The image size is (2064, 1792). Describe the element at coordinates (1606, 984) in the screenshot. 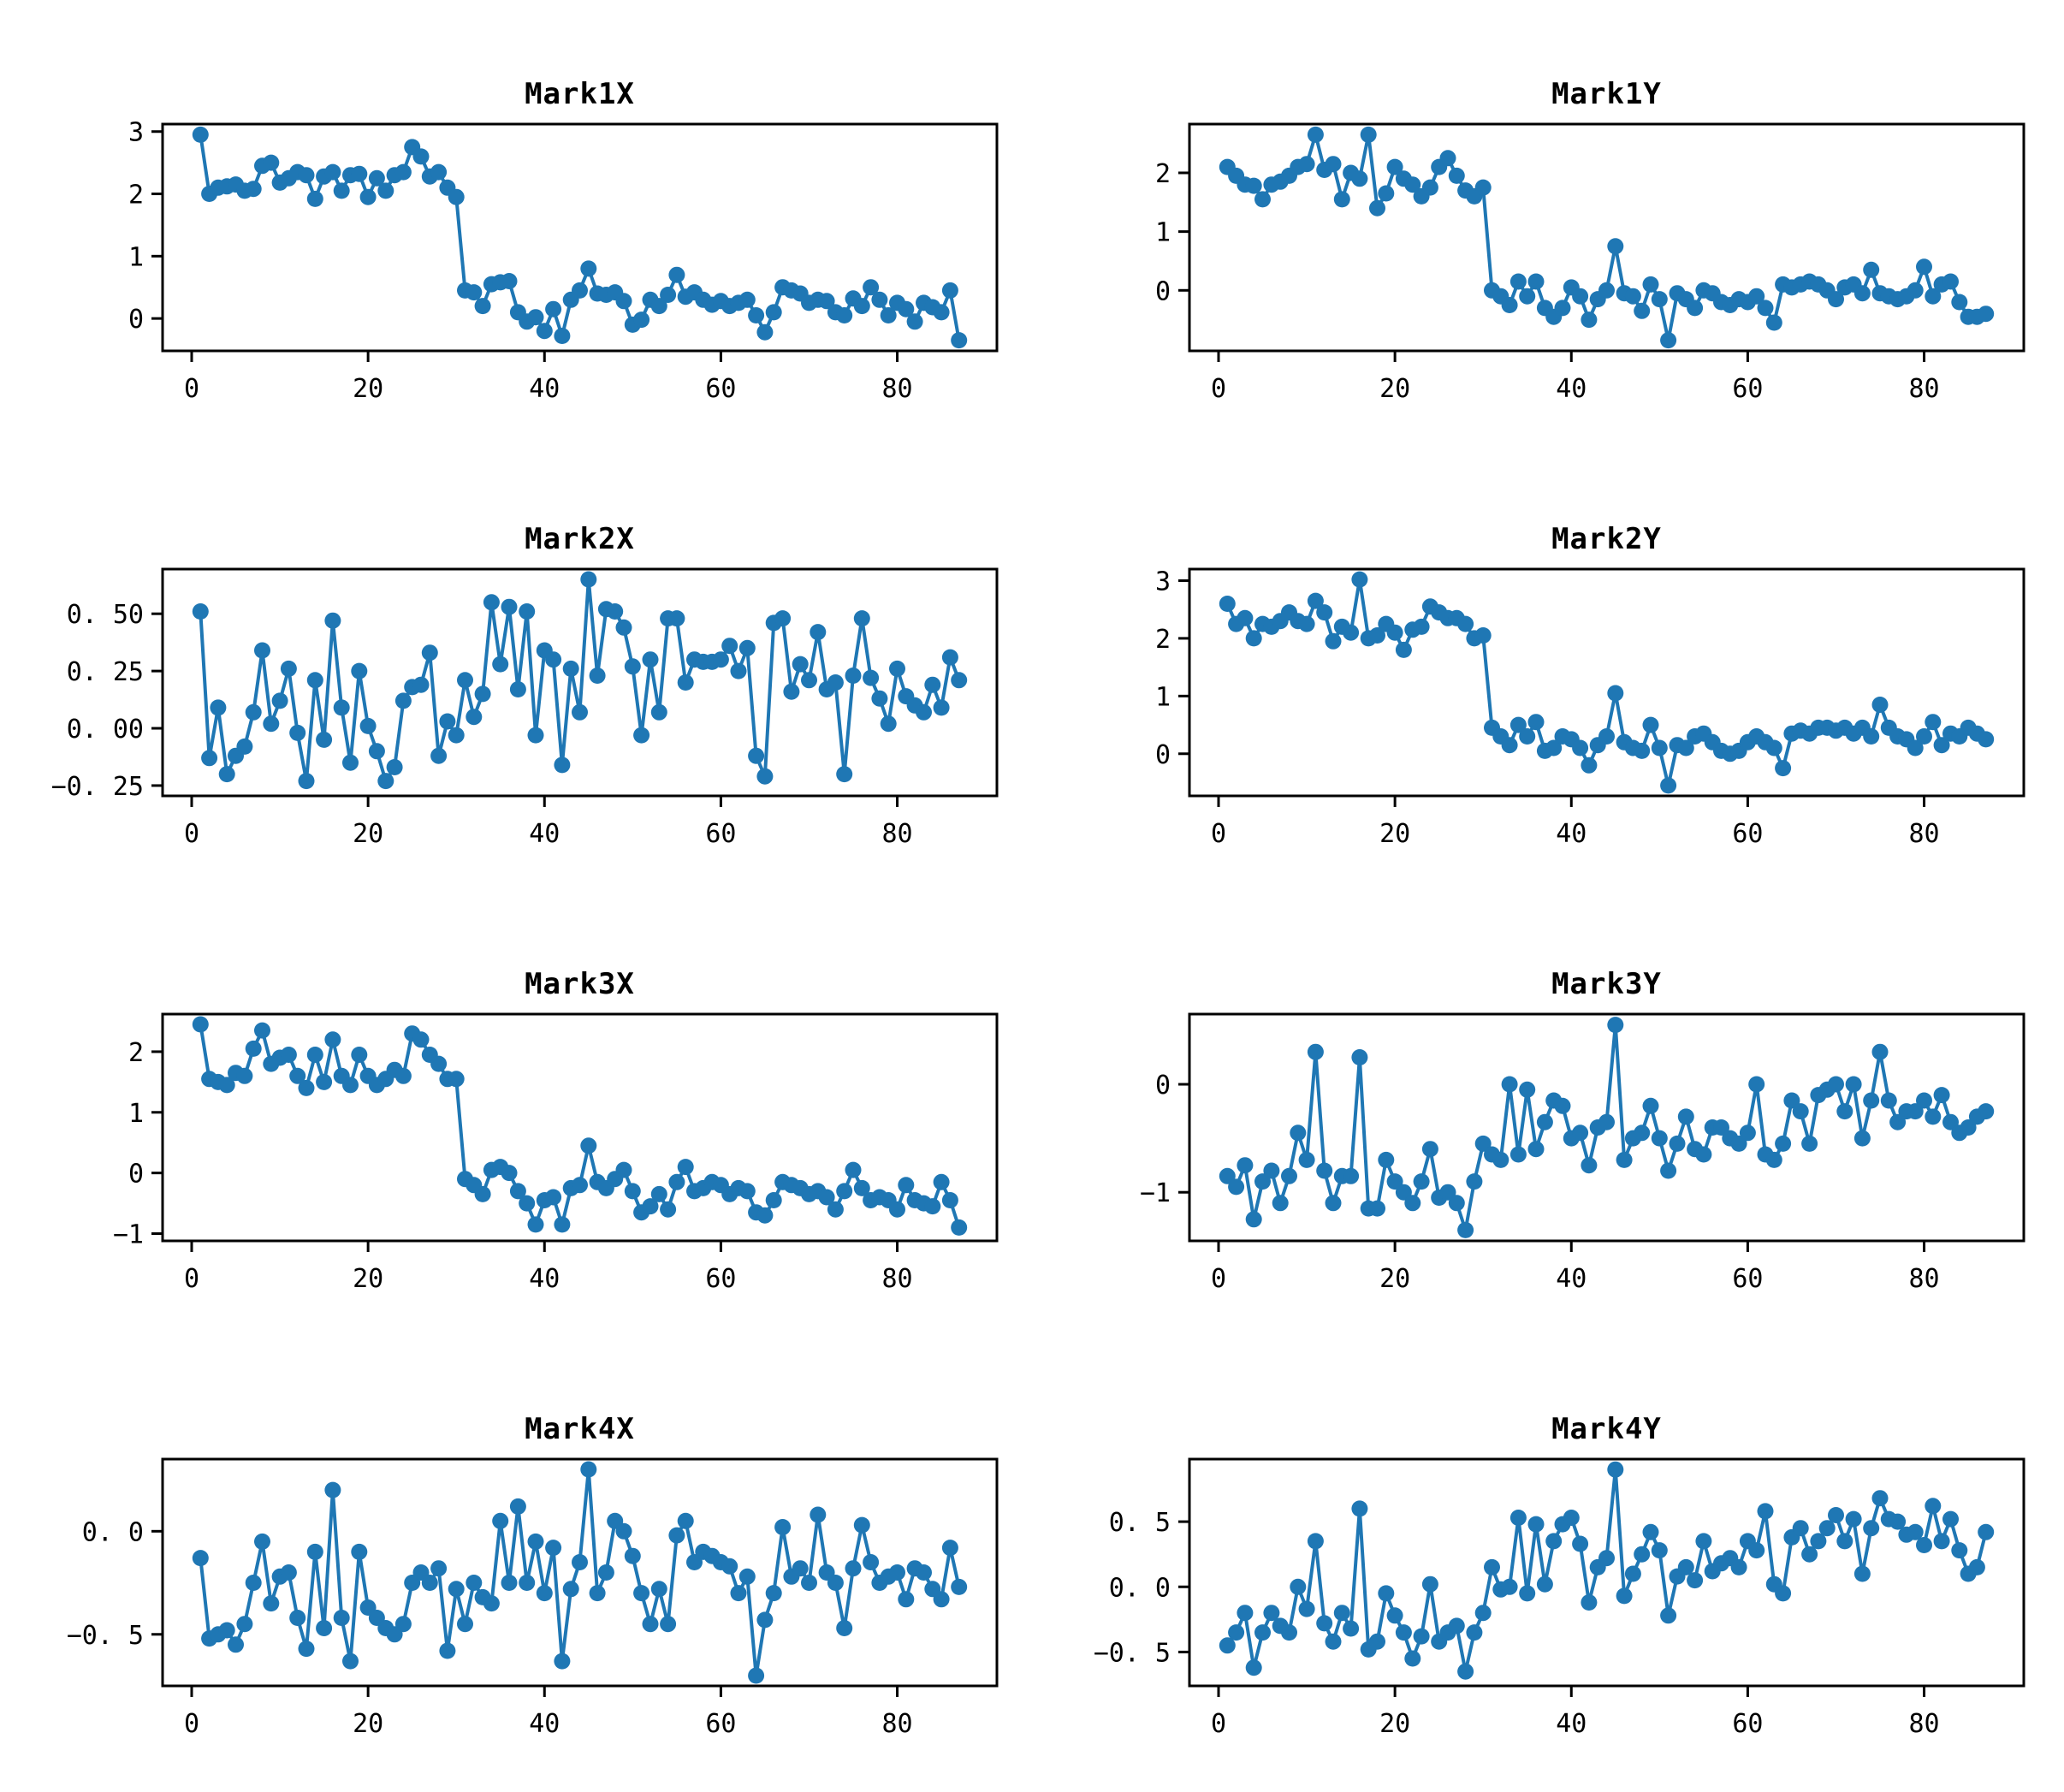

I see `plot-title-mark3y: Mark3Y` at that location.